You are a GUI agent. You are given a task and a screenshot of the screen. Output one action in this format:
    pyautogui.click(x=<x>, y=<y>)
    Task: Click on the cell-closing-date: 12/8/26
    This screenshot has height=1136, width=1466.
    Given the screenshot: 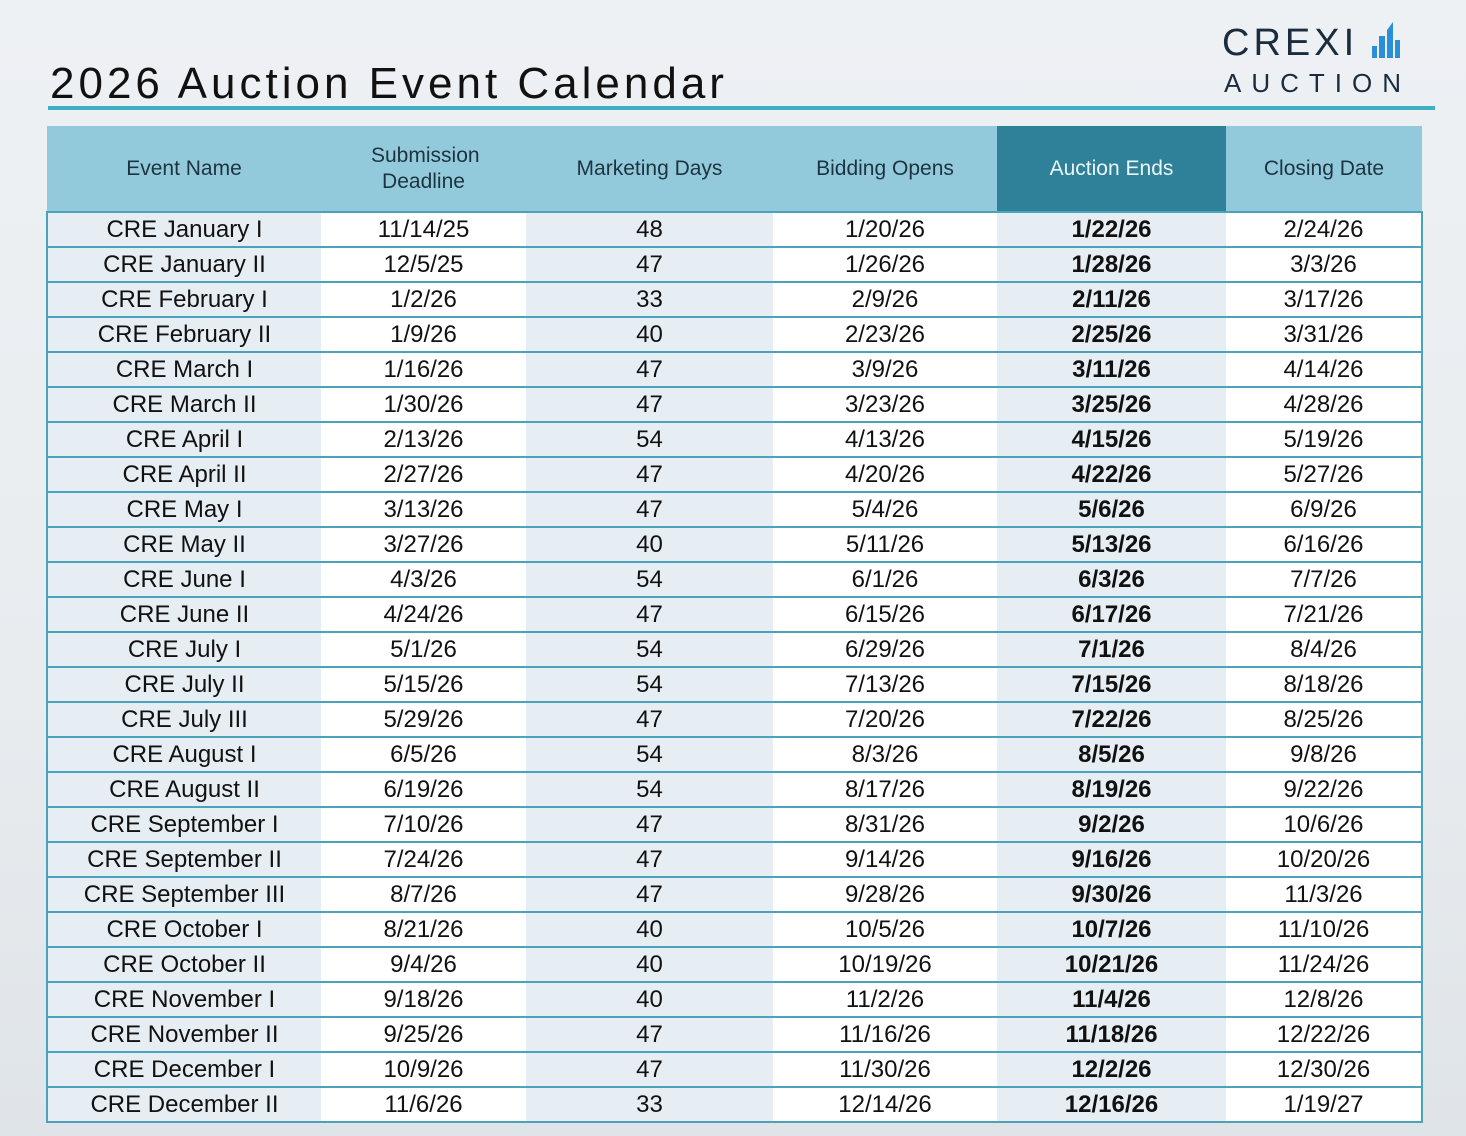 What is the action you would take?
    pyautogui.click(x=1324, y=999)
    